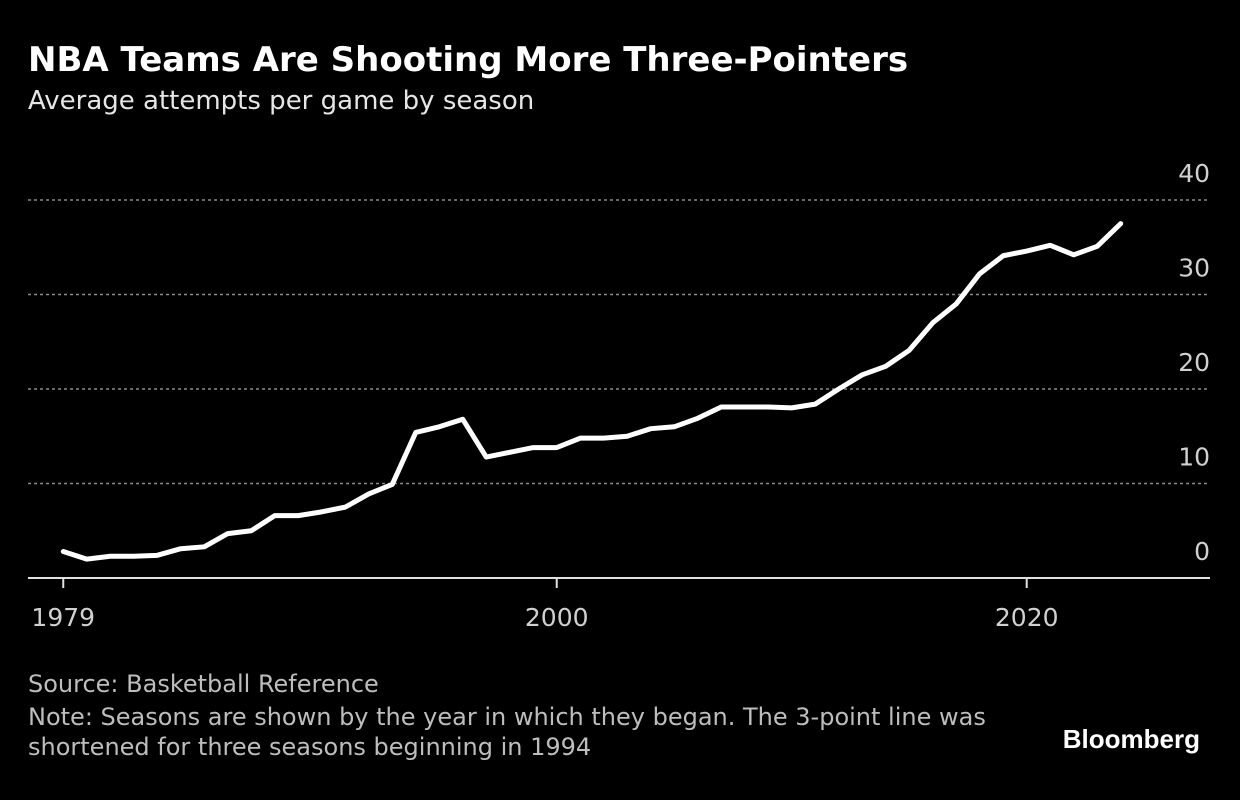 This screenshot has width=1240, height=800. Describe the element at coordinates (203, 684) in the screenshot. I see `source: Source: Basketball Reference` at that location.